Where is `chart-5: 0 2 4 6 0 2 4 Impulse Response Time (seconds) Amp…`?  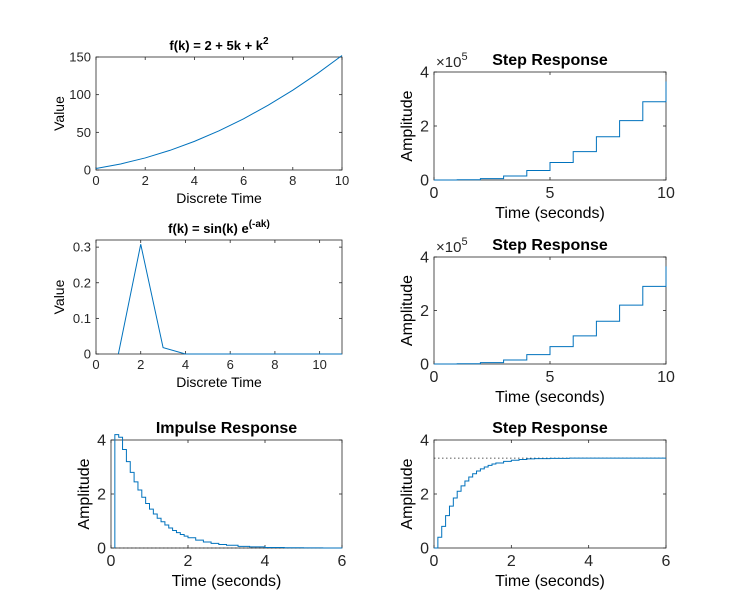
chart-5: 0 2 4 6 0 2 4 Impulse Response Time (seconds) Amp… is located at coordinates (211, 505).